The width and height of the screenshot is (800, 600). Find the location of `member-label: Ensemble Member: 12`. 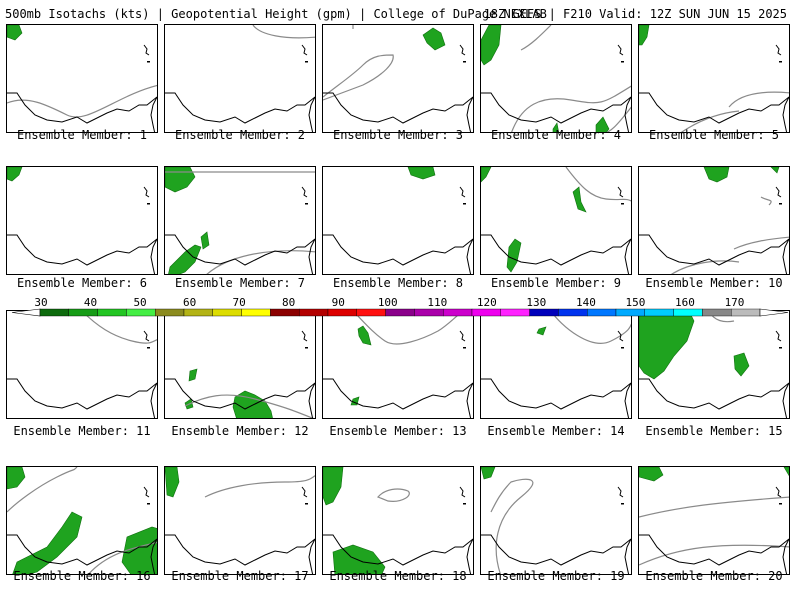

member-label: Ensemble Member: 12 is located at coordinates (240, 431).